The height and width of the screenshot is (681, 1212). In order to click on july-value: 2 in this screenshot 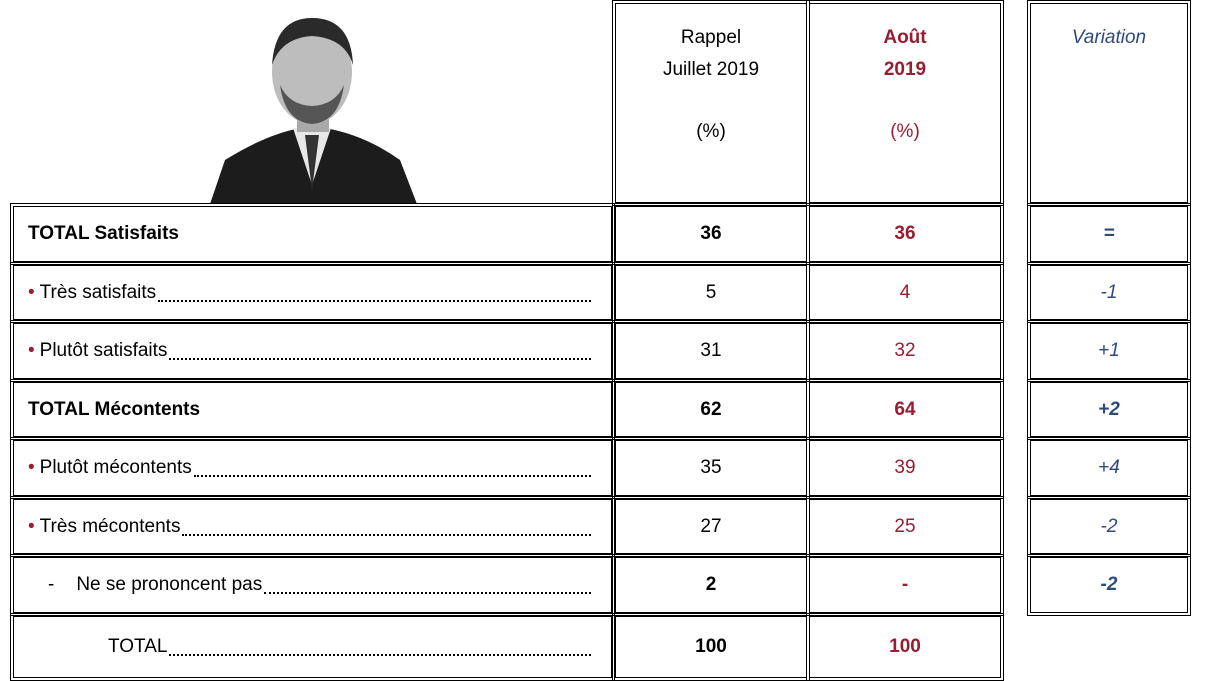, I will do `click(711, 585)`.